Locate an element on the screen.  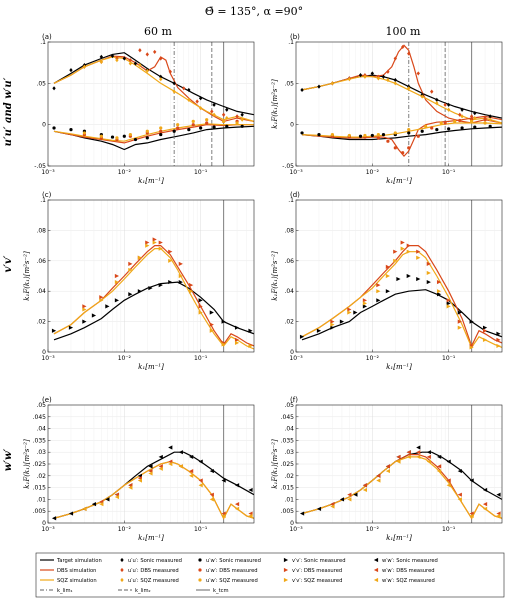
y-tick-label: .005 is located at coordinates (40, 511).